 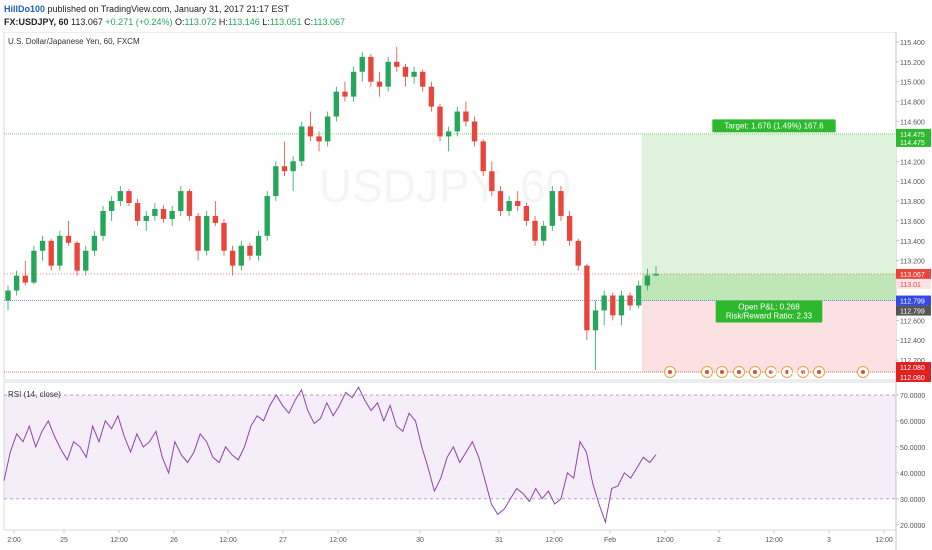 What do you see at coordinates (200, 22) in the screenshot?
I see `open-value: 113.072` at bounding box center [200, 22].